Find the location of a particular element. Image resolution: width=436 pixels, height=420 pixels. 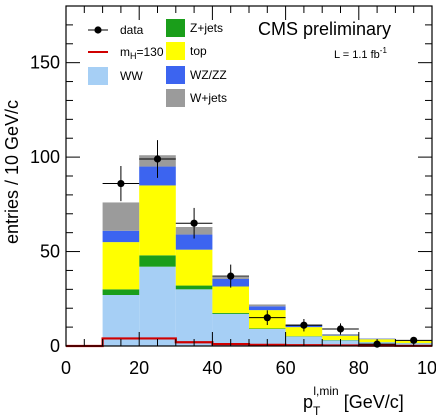

legend-signal-tail: =130 is located at coordinates (150, 52).